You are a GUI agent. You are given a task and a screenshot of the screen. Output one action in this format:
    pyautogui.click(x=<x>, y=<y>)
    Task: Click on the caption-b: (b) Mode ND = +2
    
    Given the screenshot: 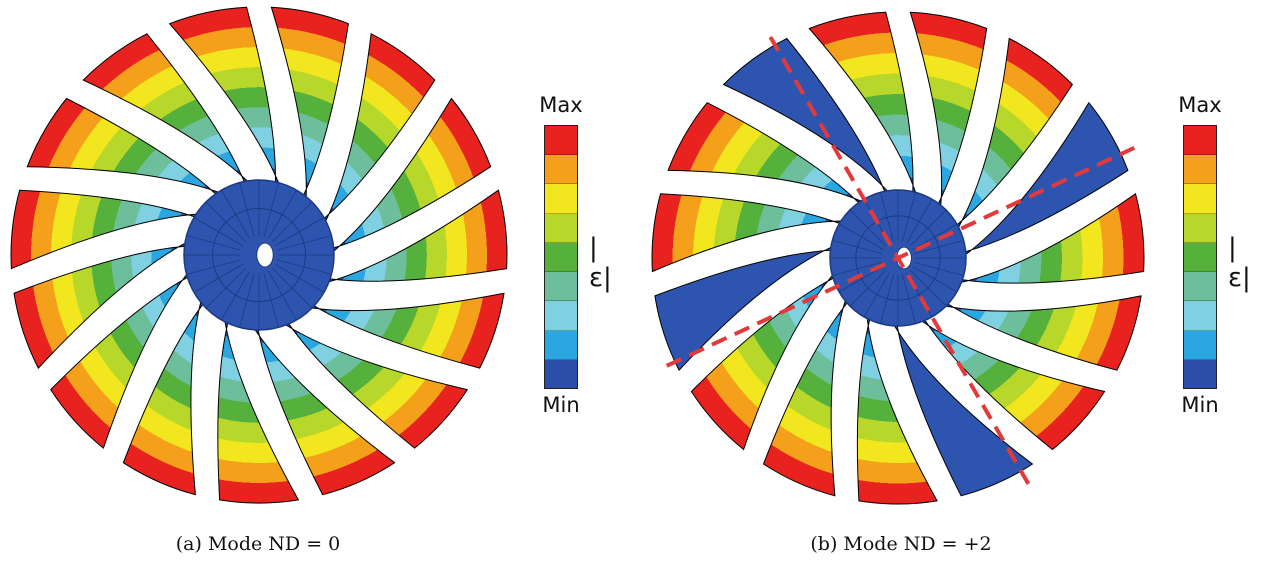 What is the action you would take?
    pyautogui.click(x=901, y=544)
    